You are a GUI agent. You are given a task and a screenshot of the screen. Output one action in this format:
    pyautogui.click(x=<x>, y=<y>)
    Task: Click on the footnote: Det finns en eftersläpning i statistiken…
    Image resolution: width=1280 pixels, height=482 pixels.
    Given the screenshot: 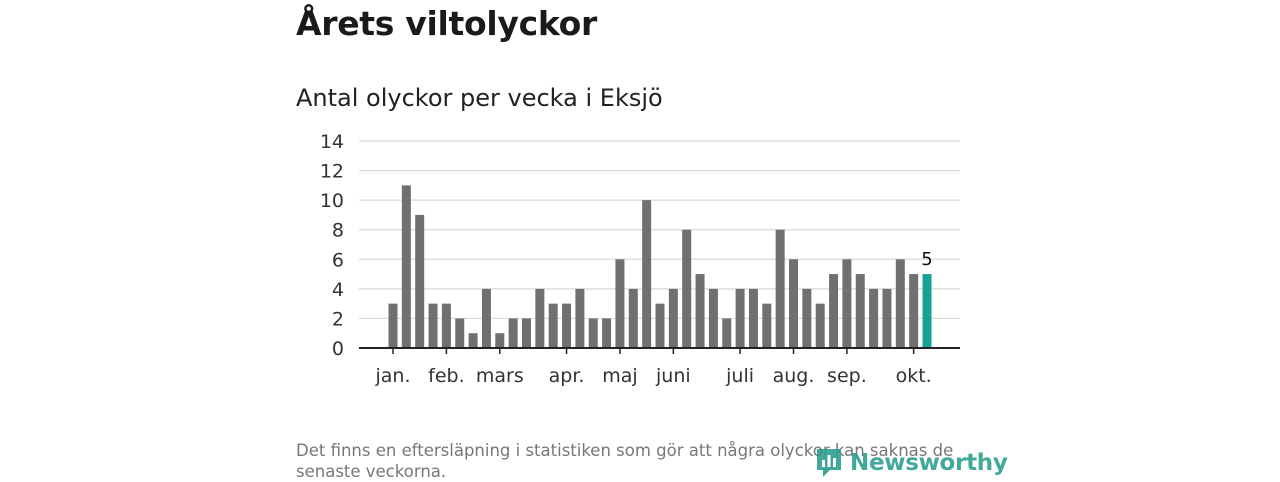 What is the action you would take?
    pyautogui.click(x=625, y=461)
    